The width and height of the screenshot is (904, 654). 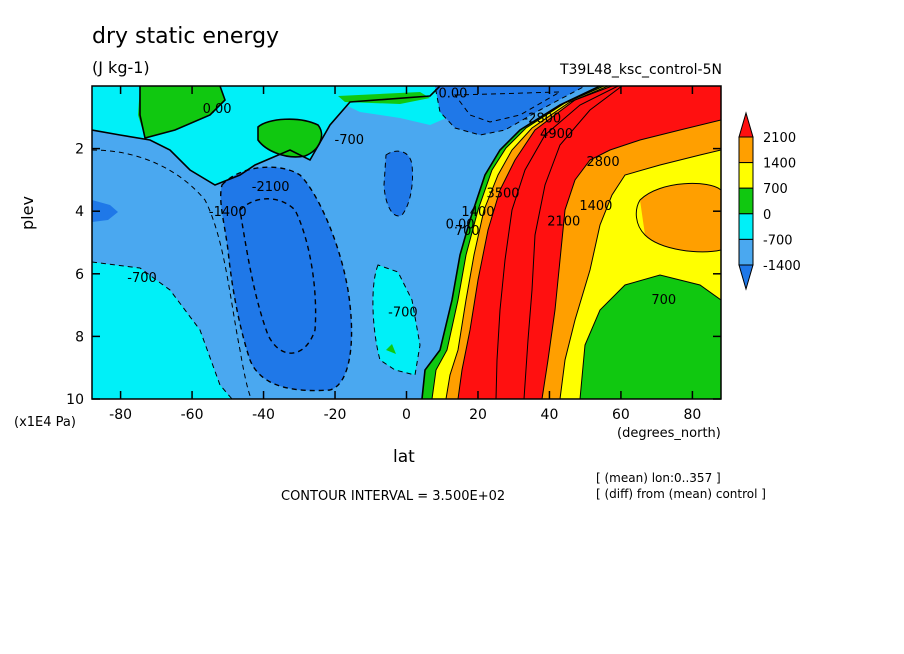 I want to click on x-tick-label: -80, so click(x=120, y=415).